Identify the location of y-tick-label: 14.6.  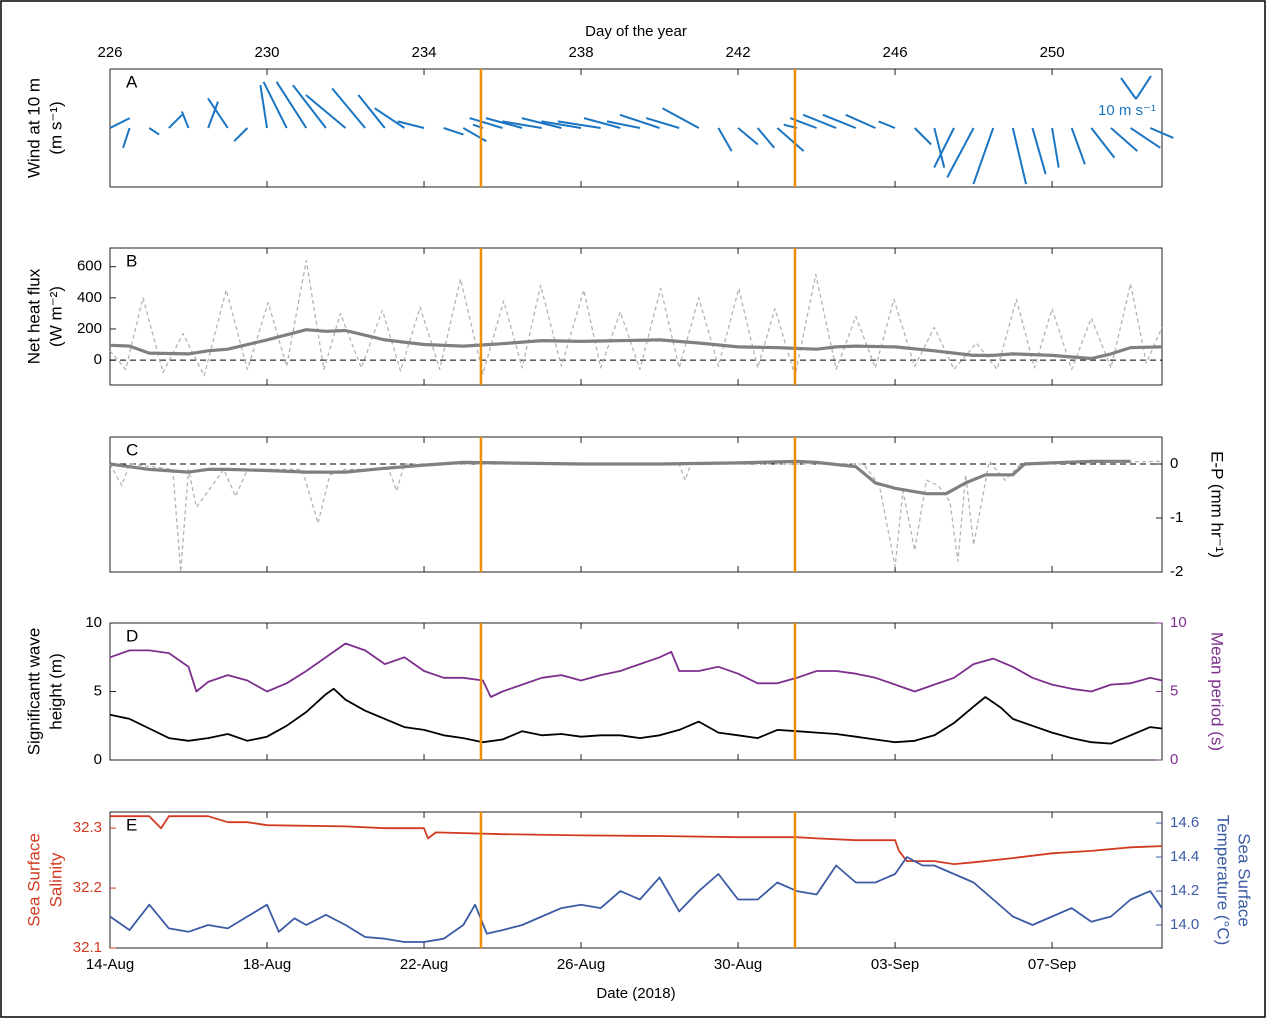
(1184, 822).